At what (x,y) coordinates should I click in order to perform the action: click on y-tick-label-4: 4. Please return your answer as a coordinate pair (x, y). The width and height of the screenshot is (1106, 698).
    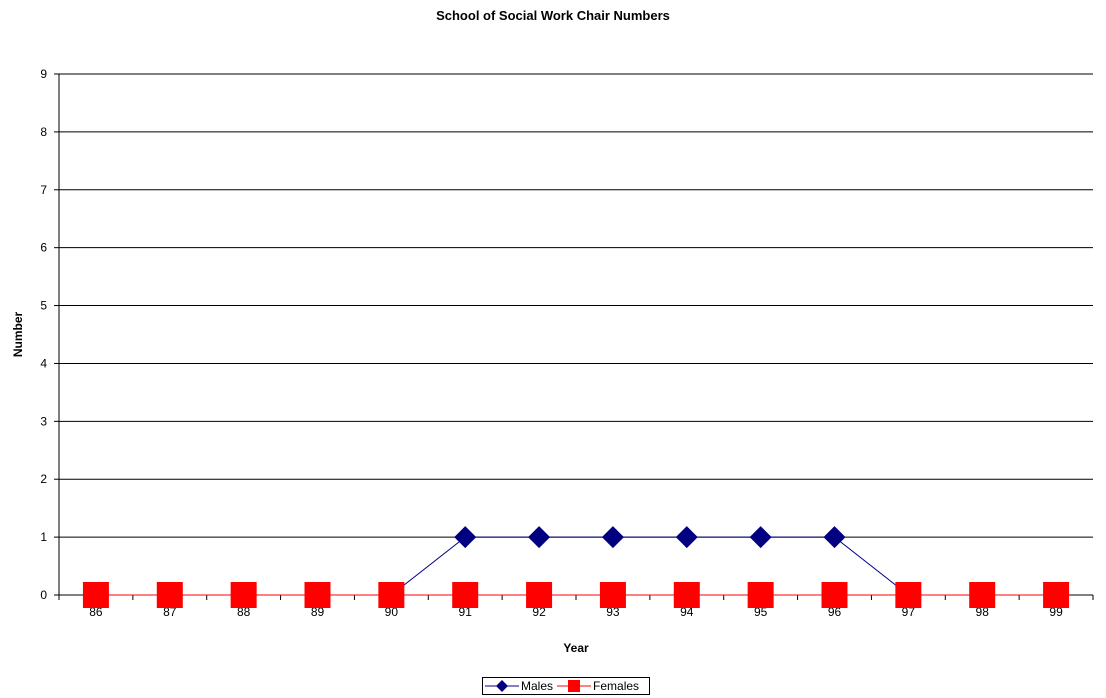
    Looking at the image, I should click on (43, 363).